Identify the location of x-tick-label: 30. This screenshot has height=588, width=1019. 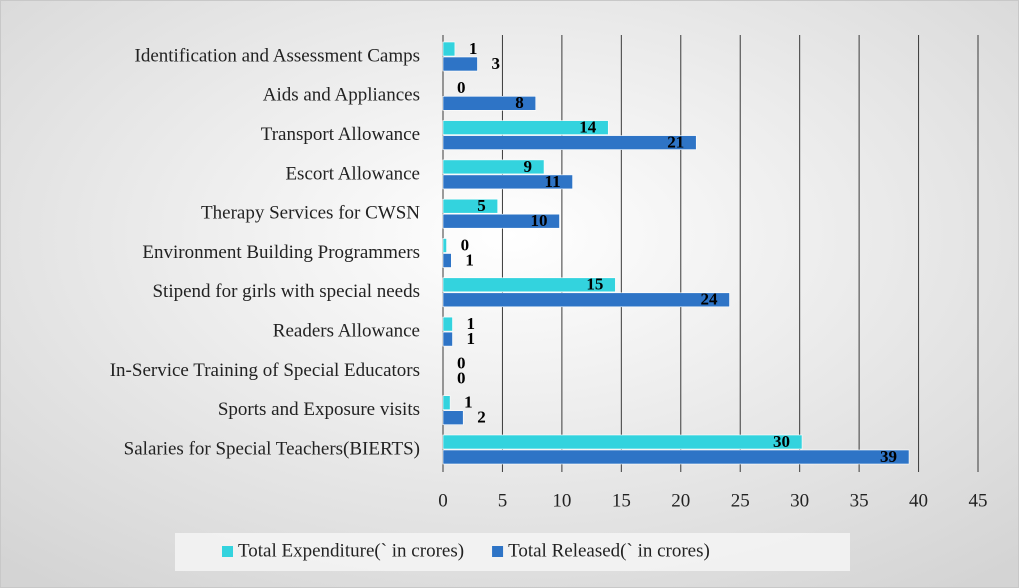
(799, 500).